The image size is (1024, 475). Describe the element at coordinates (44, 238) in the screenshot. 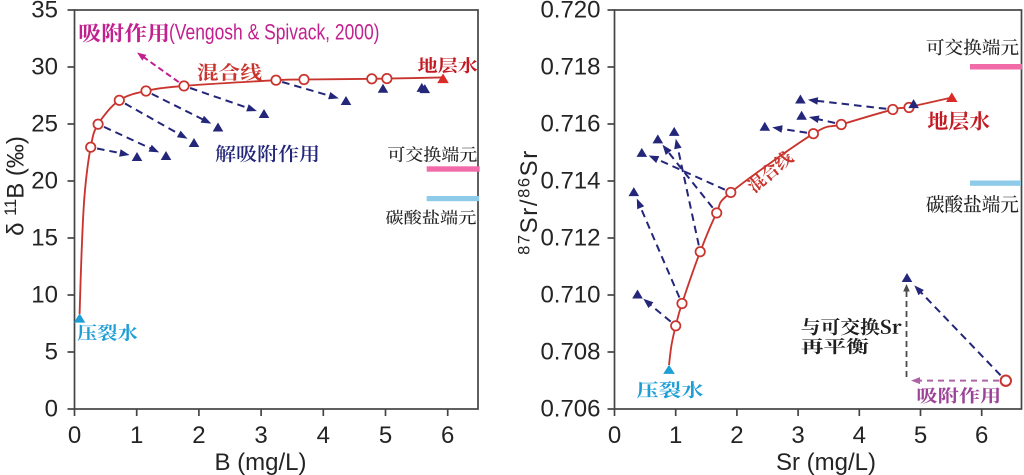

I see `svg-text: 15` at that location.